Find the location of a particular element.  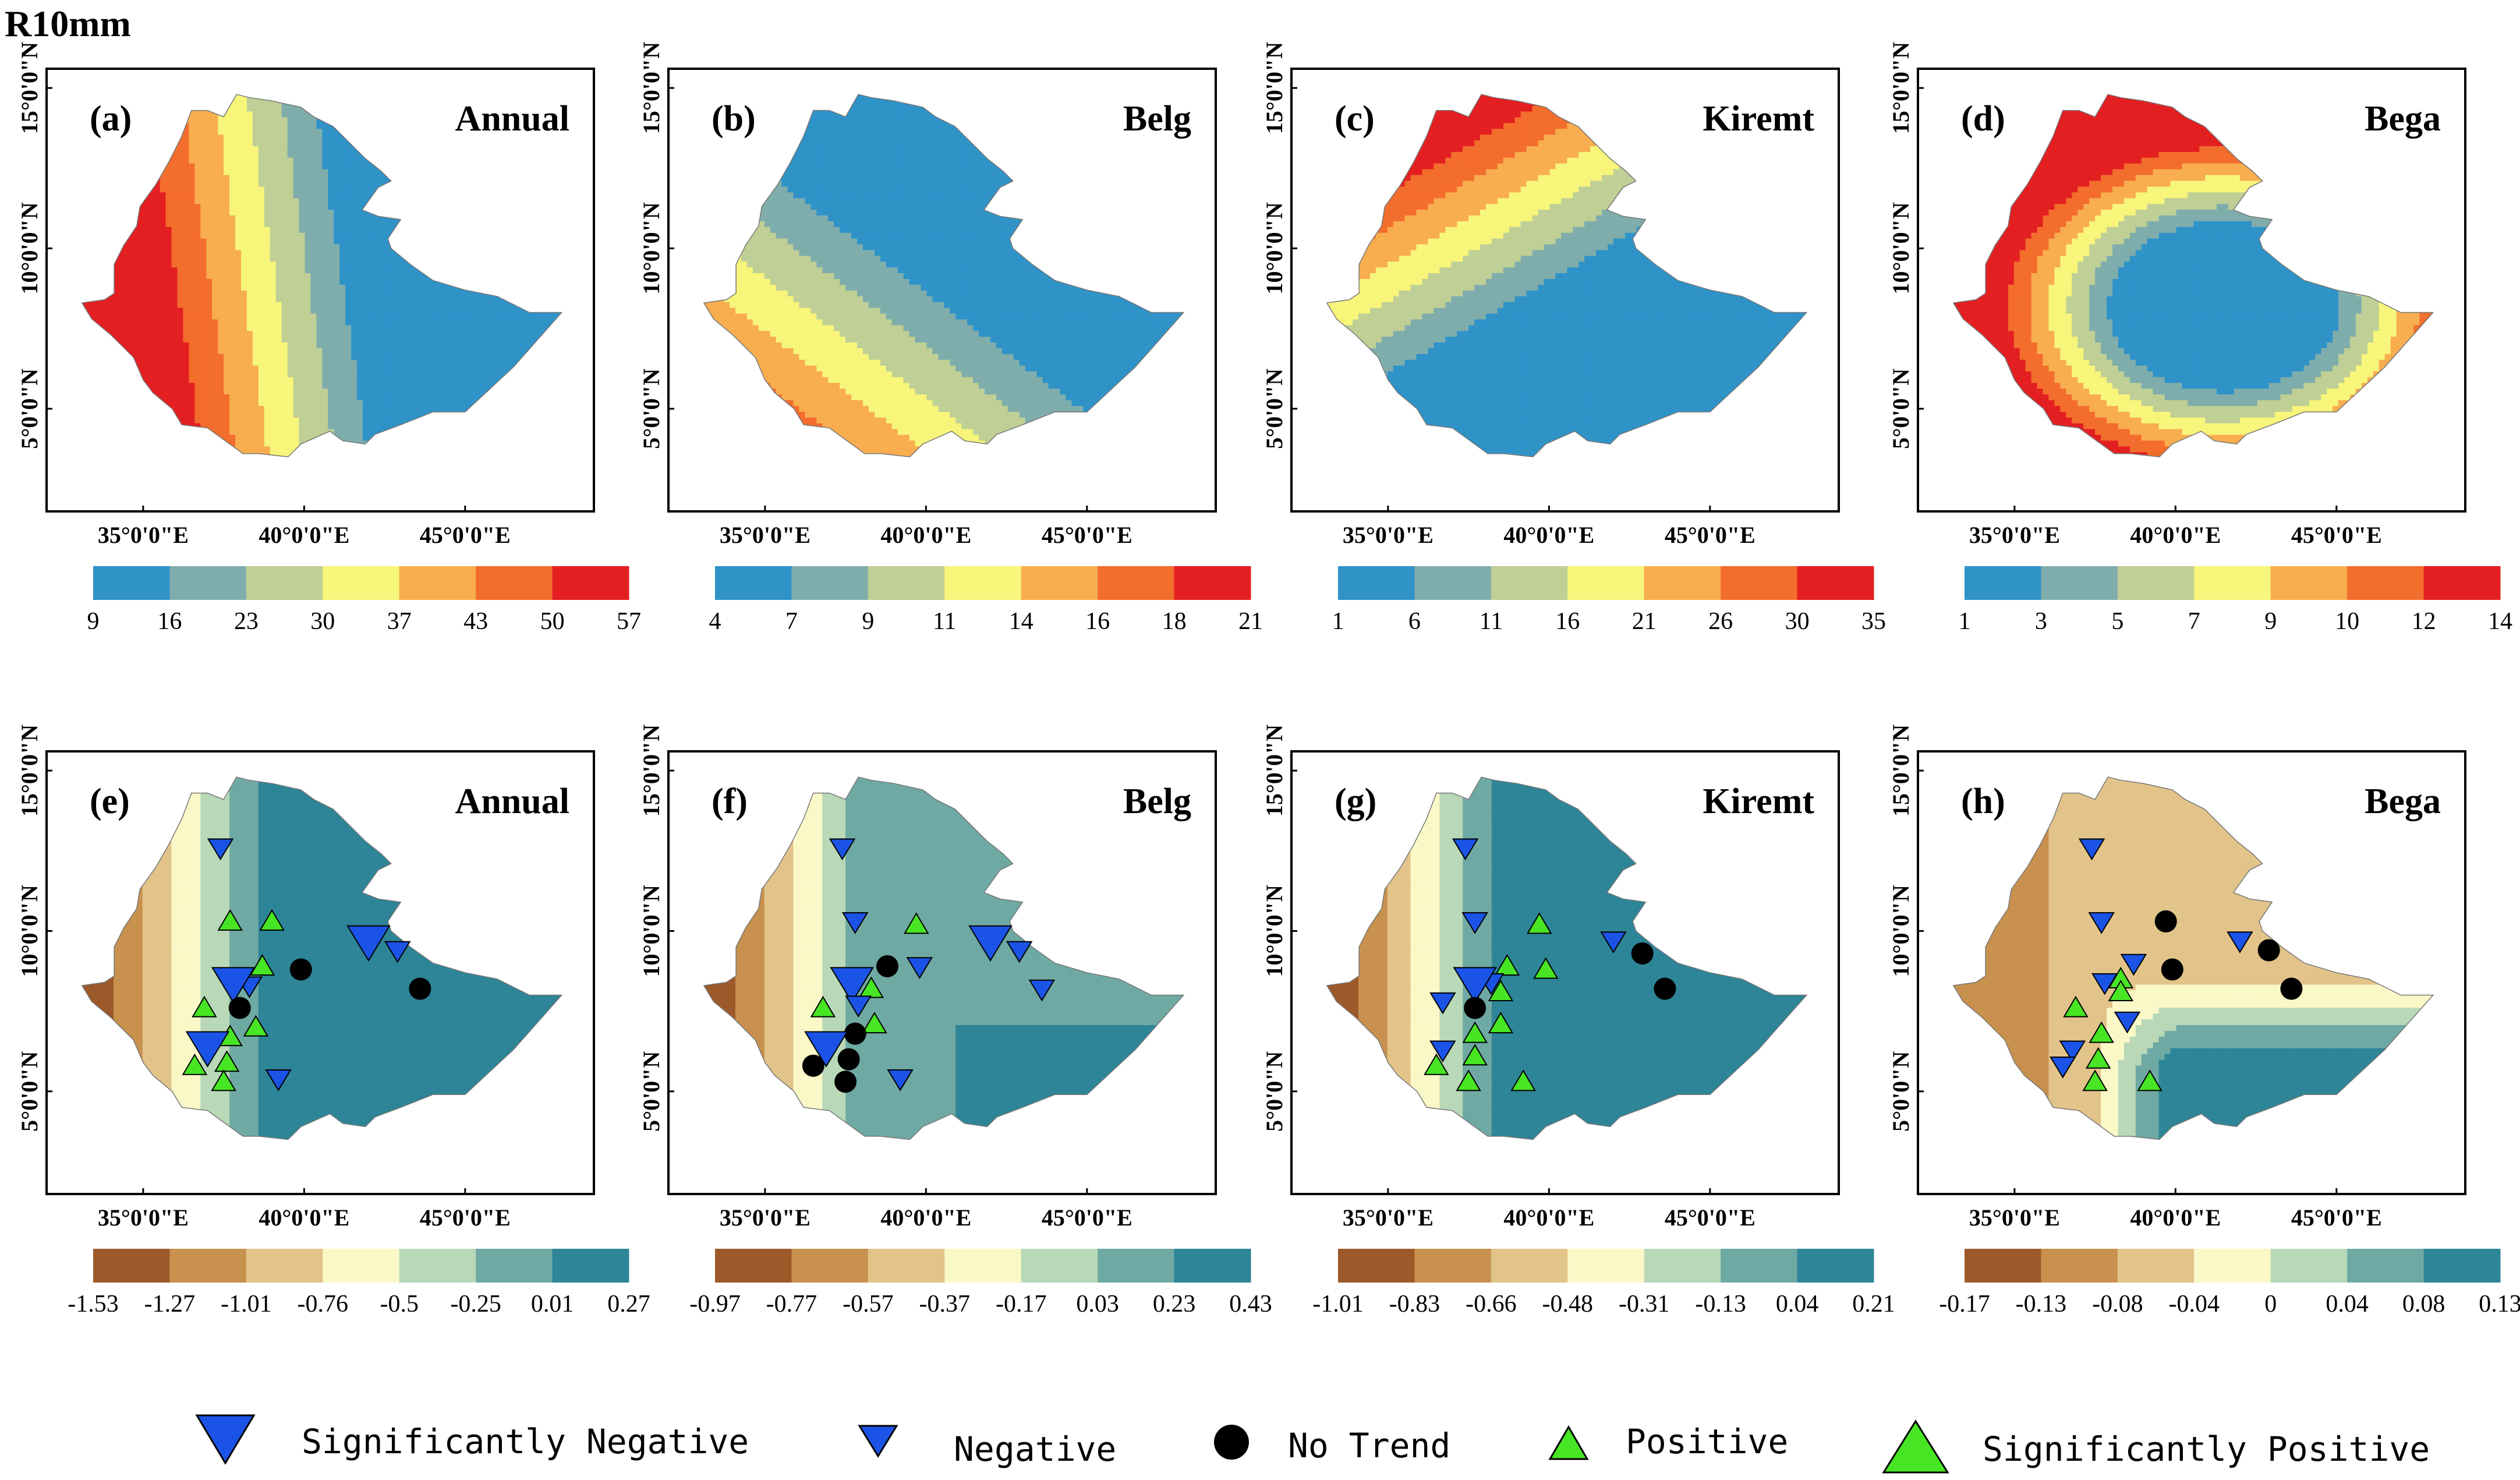

colorbar-tick-label: 4 is located at coordinates (715, 621).